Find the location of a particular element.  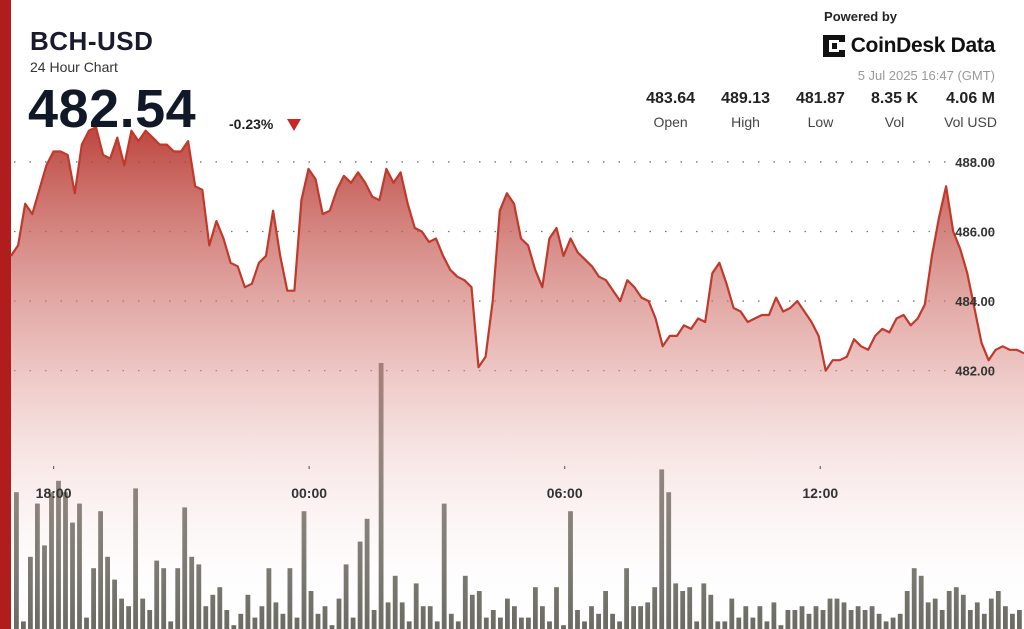

stat-high: 489.13 High is located at coordinates (745, 110).